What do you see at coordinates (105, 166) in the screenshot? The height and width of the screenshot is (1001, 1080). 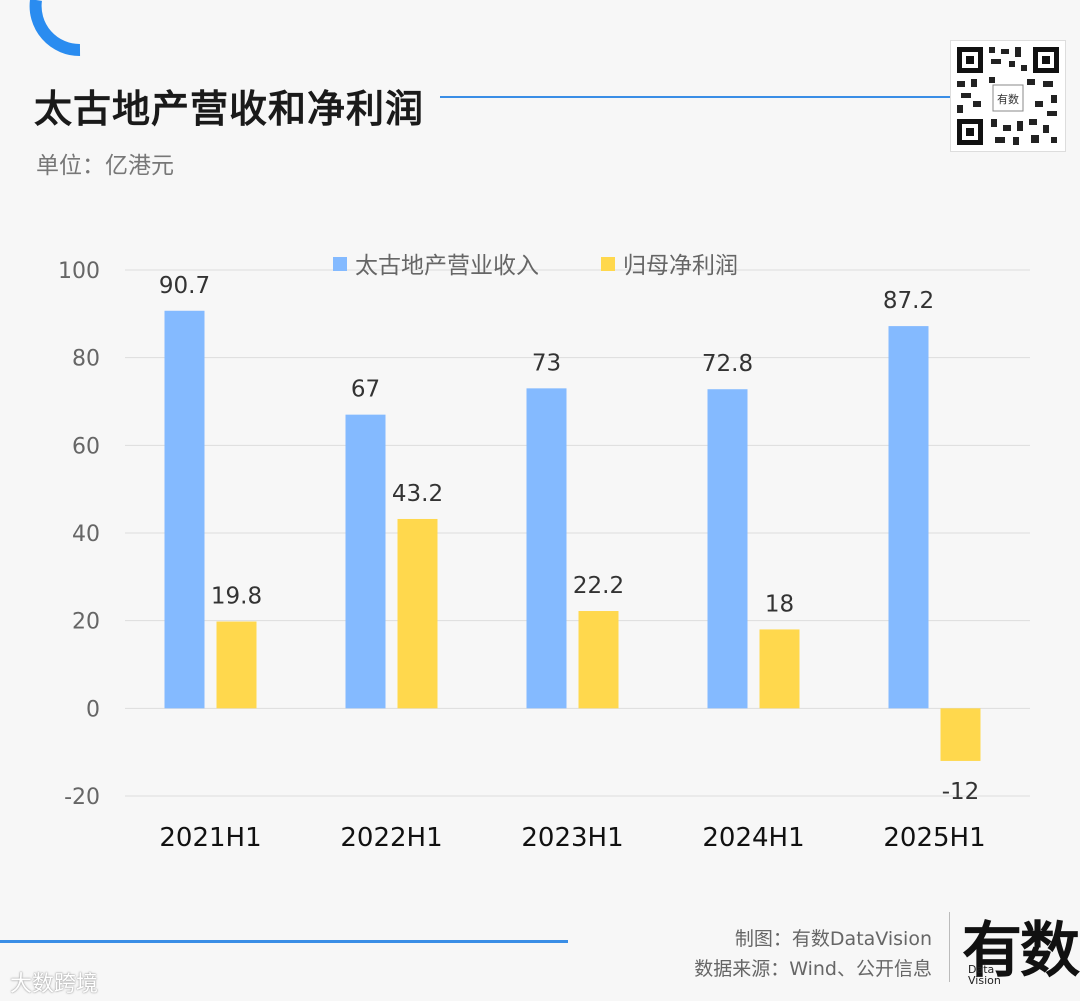 I see `unit-label: 单位：亿港元` at bounding box center [105, 166].